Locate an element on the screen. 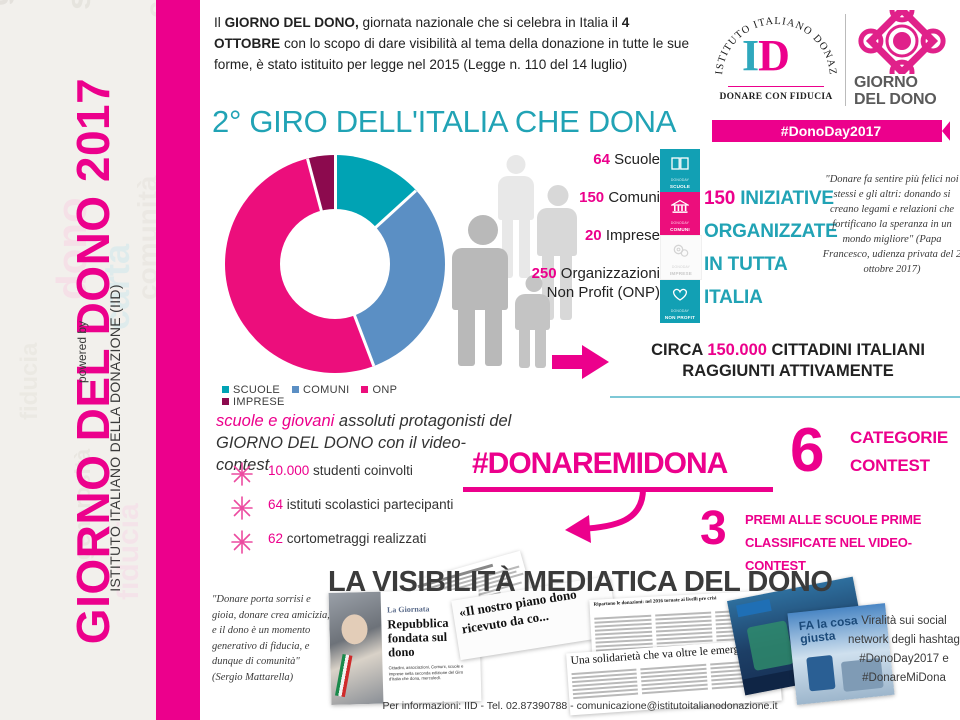 Image resolution: width=960 pixels, height=720 pixels. badge-text-comuni: DONODAY COMUNI is located at coordinates (680, 226).